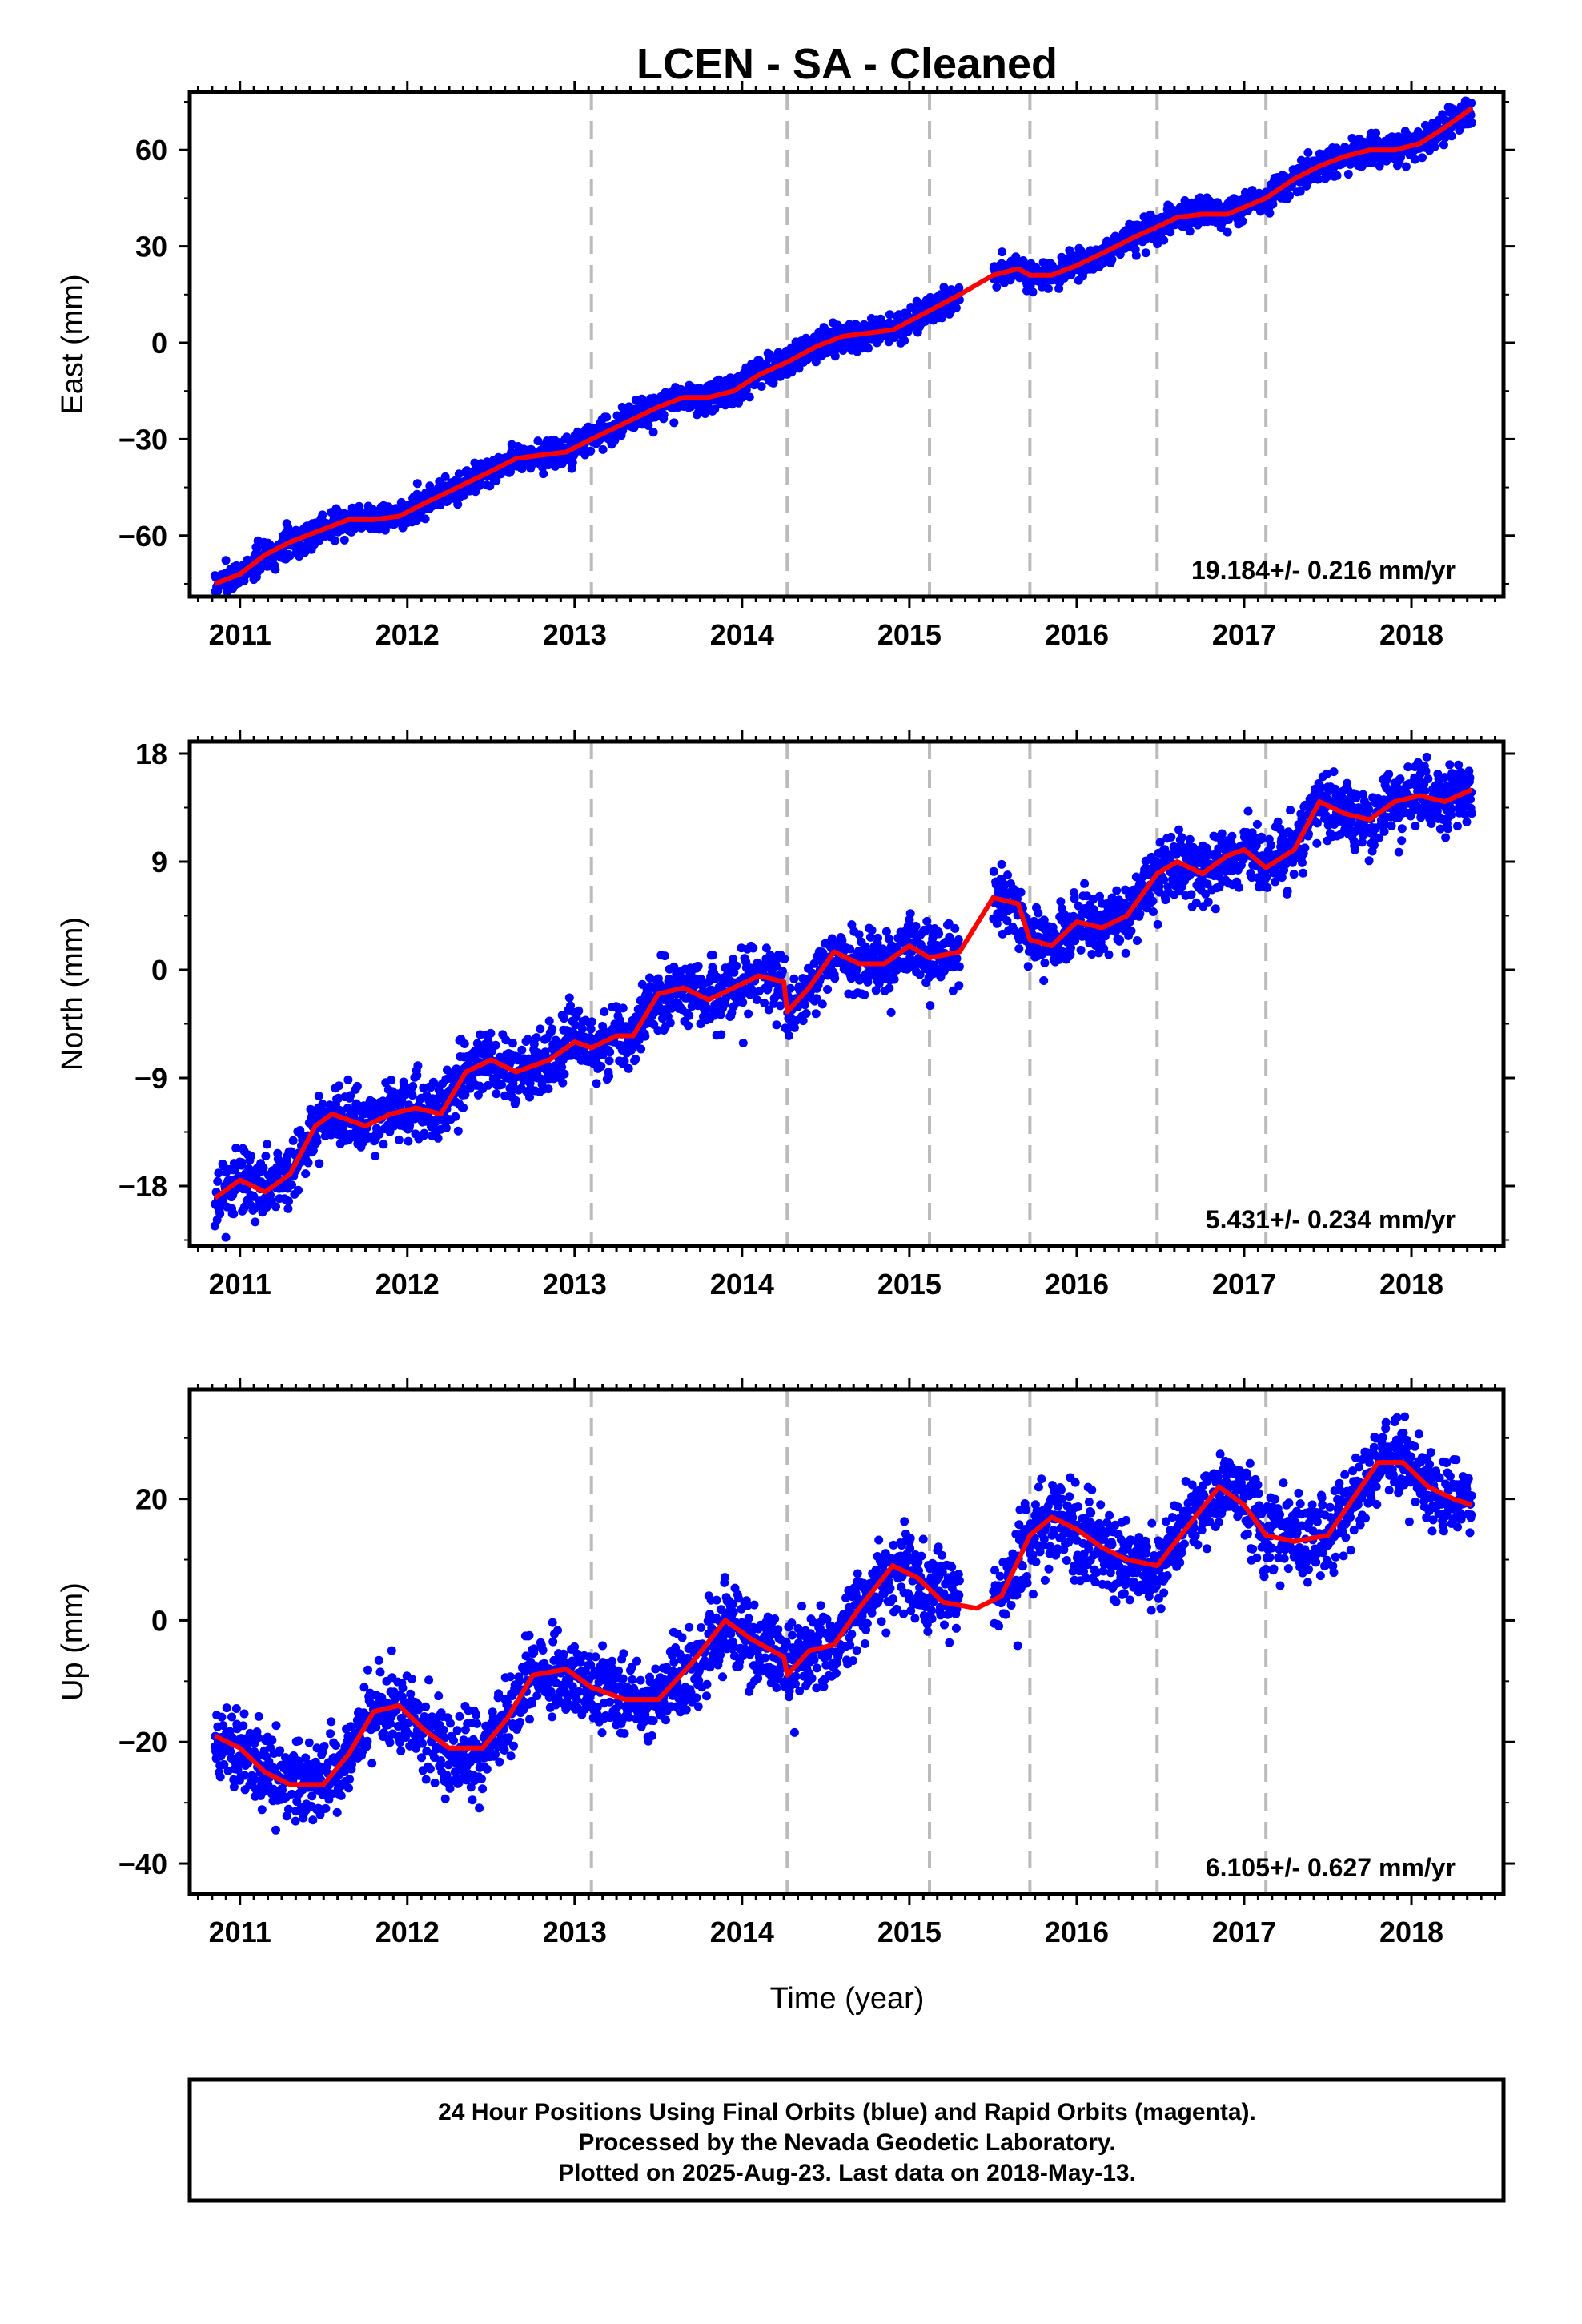  I want to click on east-x-tick-label: 2015, so click(909, 634).